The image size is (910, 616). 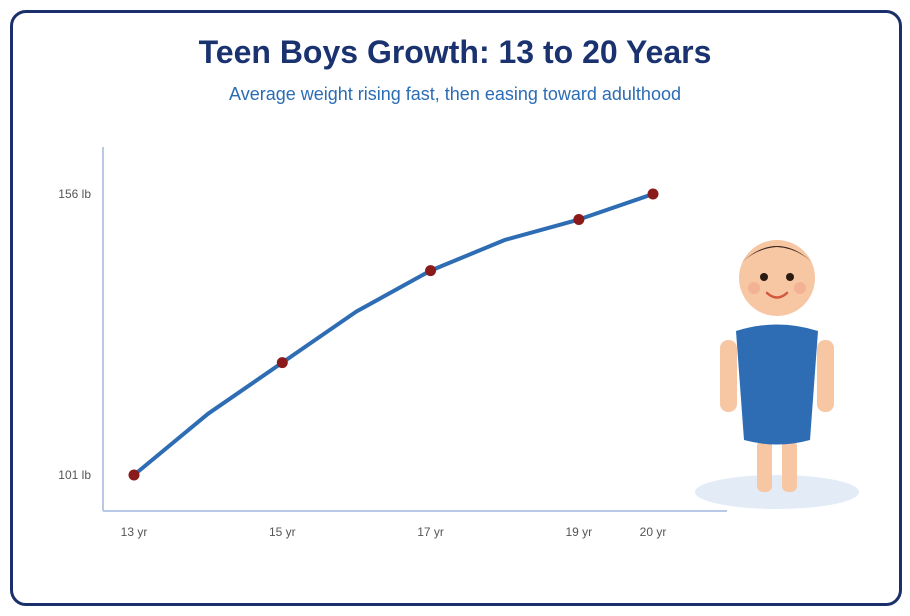 What do you see at coordinates (282, 532) in the screenshot?
I see `x-tick-label: 15 yr` at bounding box center [282, 532].